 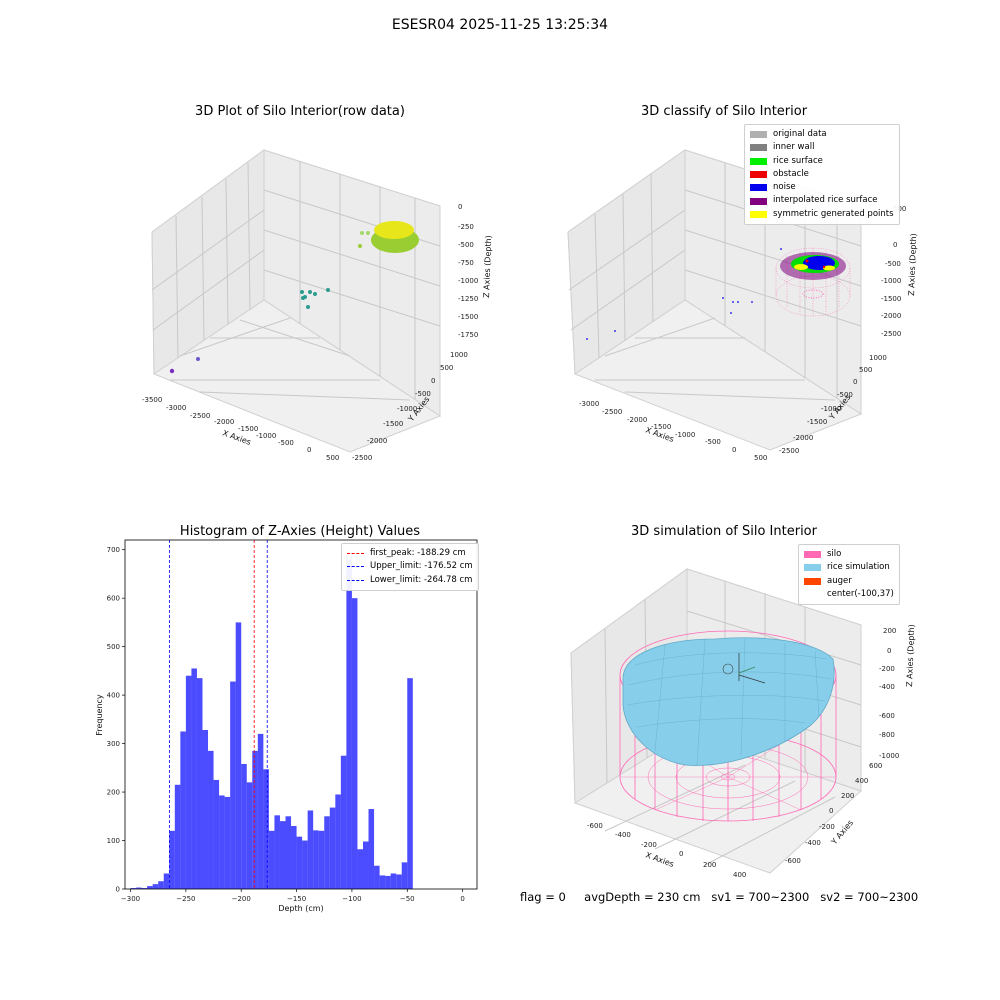 What do you see at coordinates (466, 245) in the screenshot?
I see `raw-ztick: -500` at bounding box center [466, 245].